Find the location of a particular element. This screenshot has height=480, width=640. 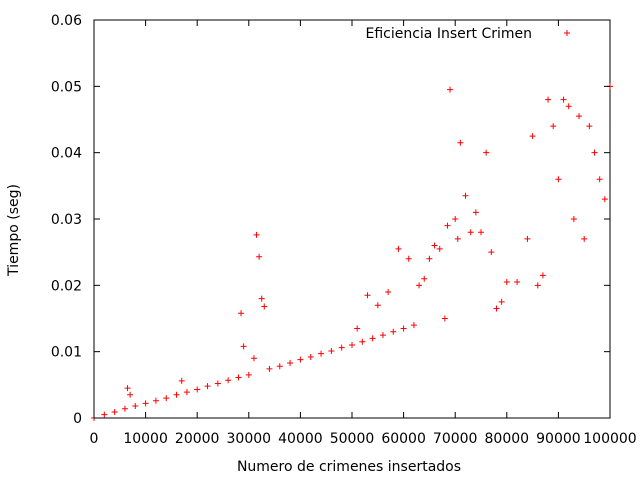

x-tick-label: 40000 is located at coordinates (300, 439).